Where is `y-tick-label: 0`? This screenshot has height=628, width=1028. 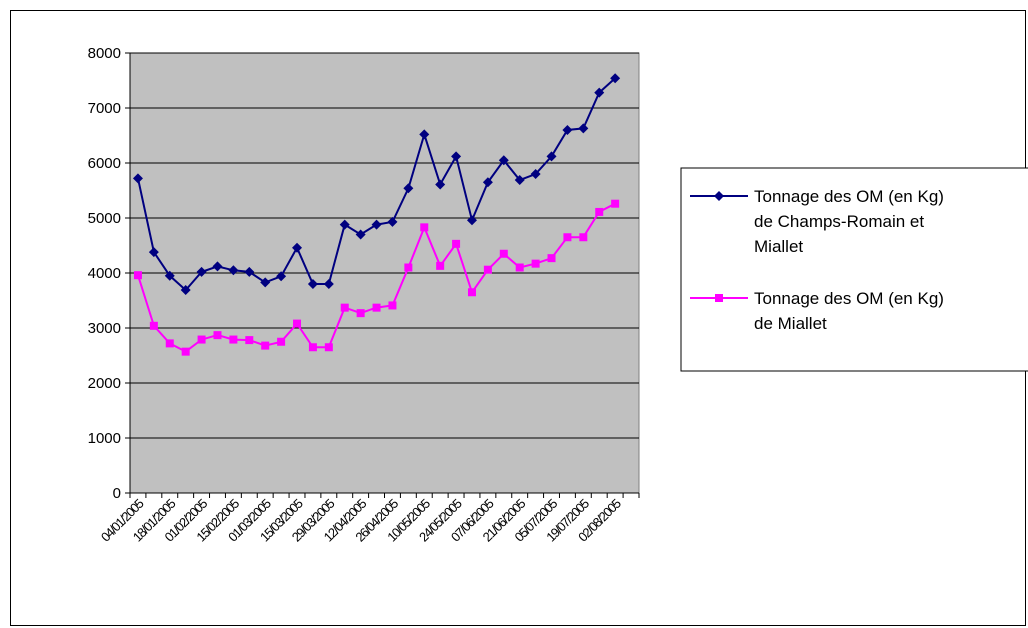 y-tick-label: 0 is located at coordinates (117, 493).